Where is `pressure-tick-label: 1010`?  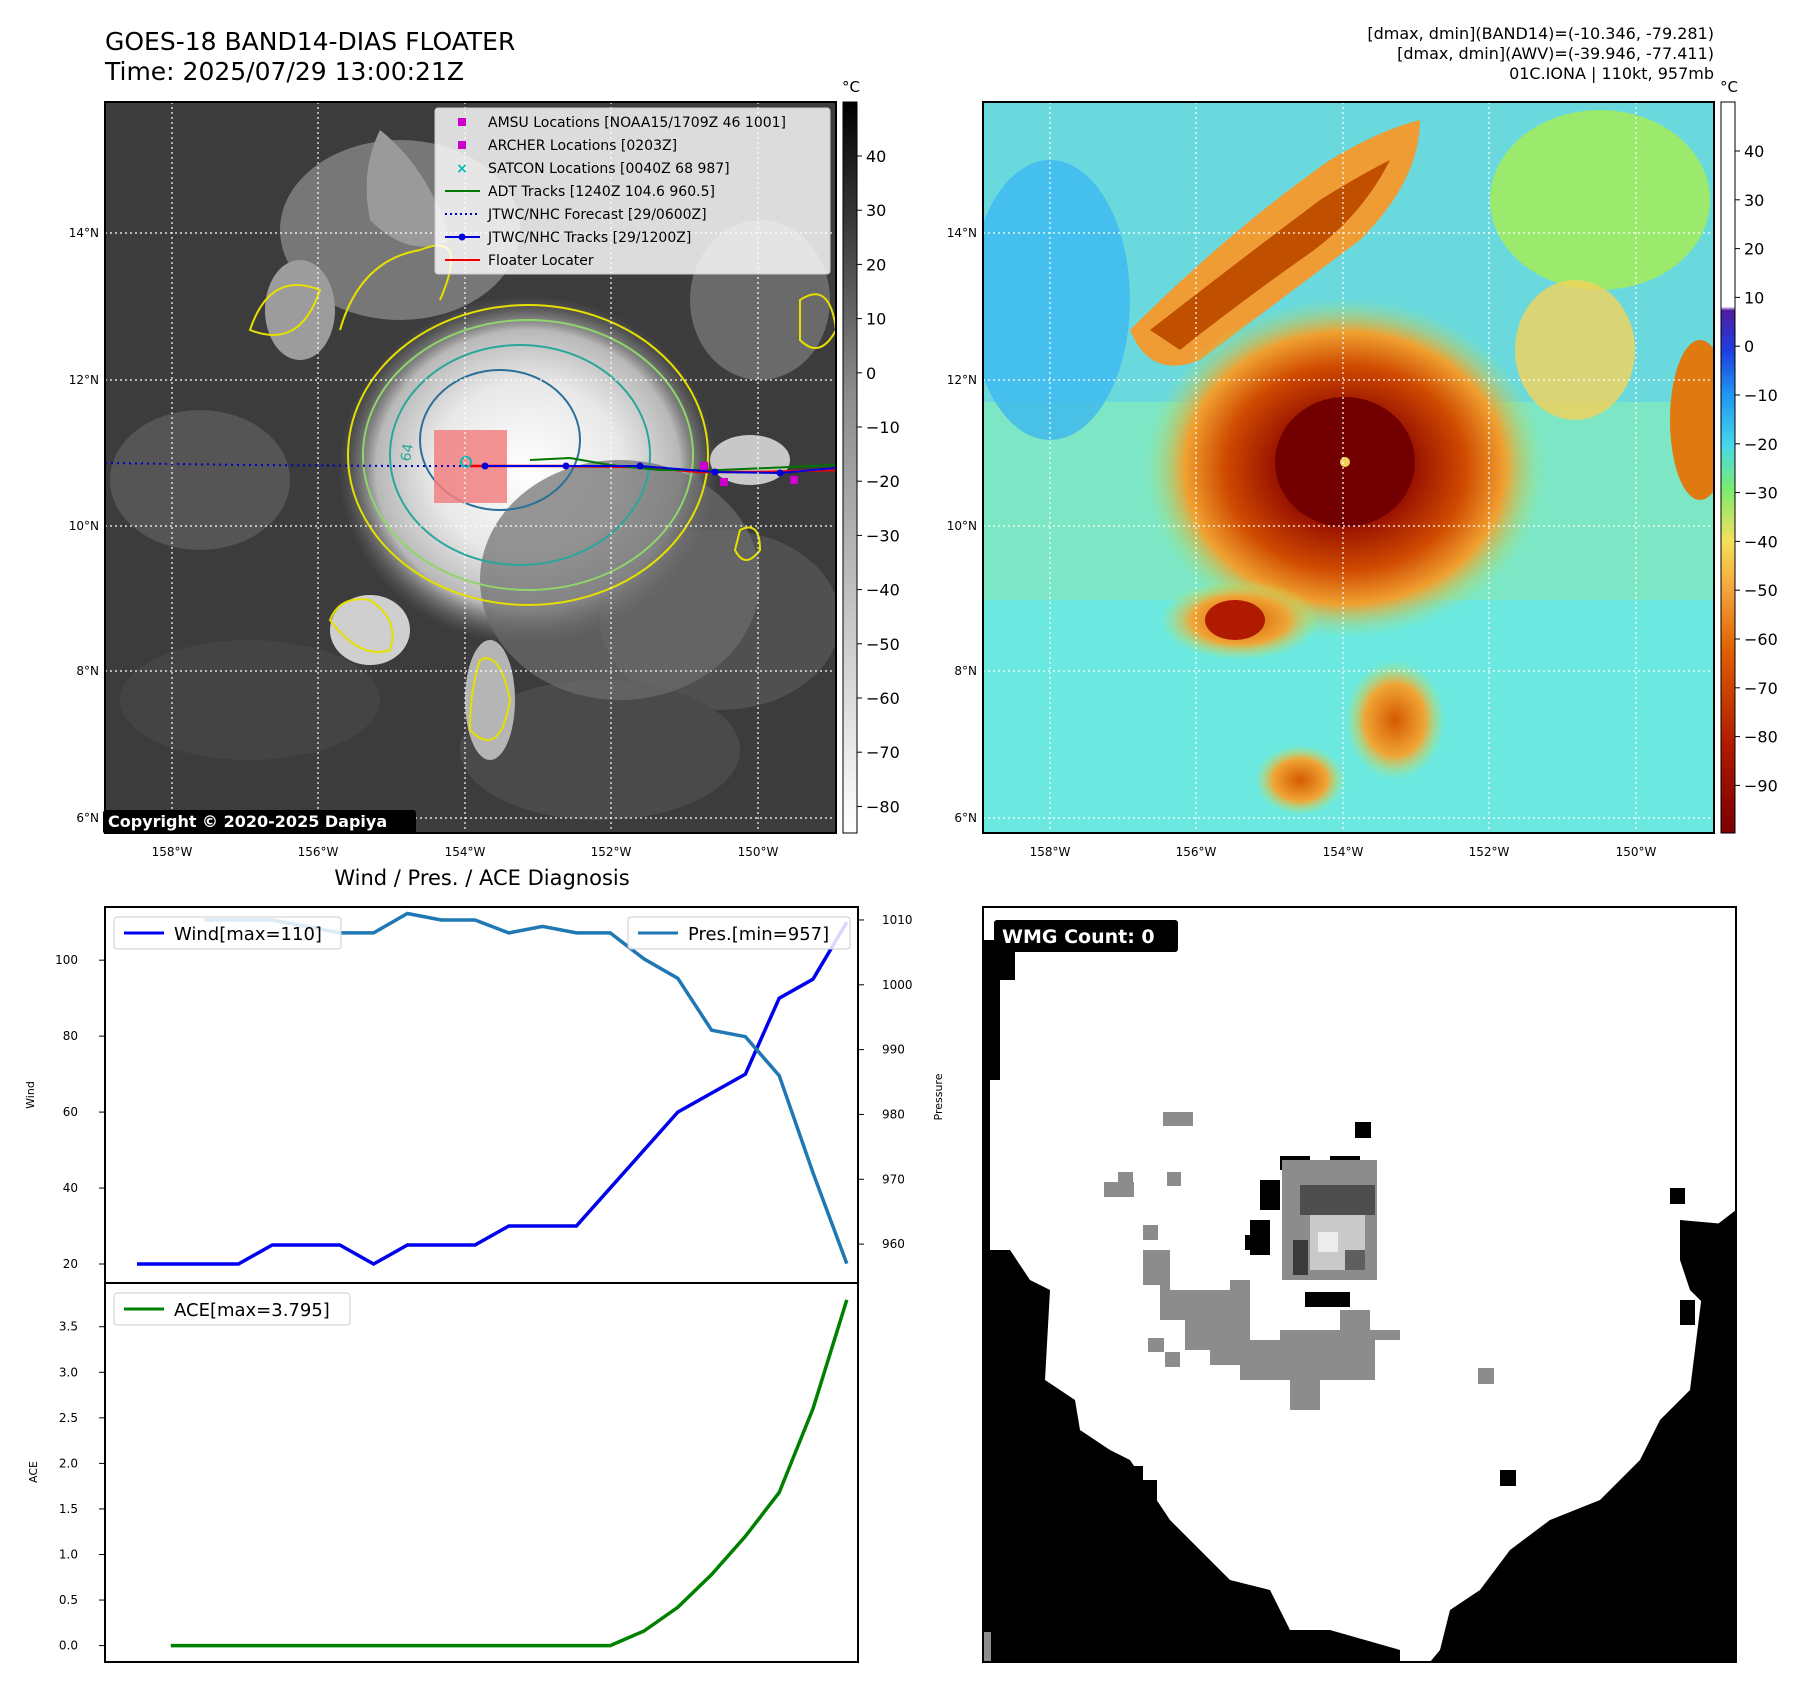
pressure-tick-label: 1010 is located at coordinates (897, 920).